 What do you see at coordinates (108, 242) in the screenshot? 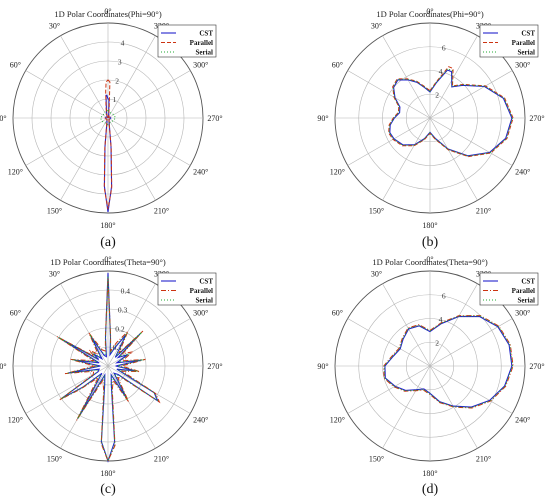
I see `panel-caption: (a)` at bounding box center [108, 242].